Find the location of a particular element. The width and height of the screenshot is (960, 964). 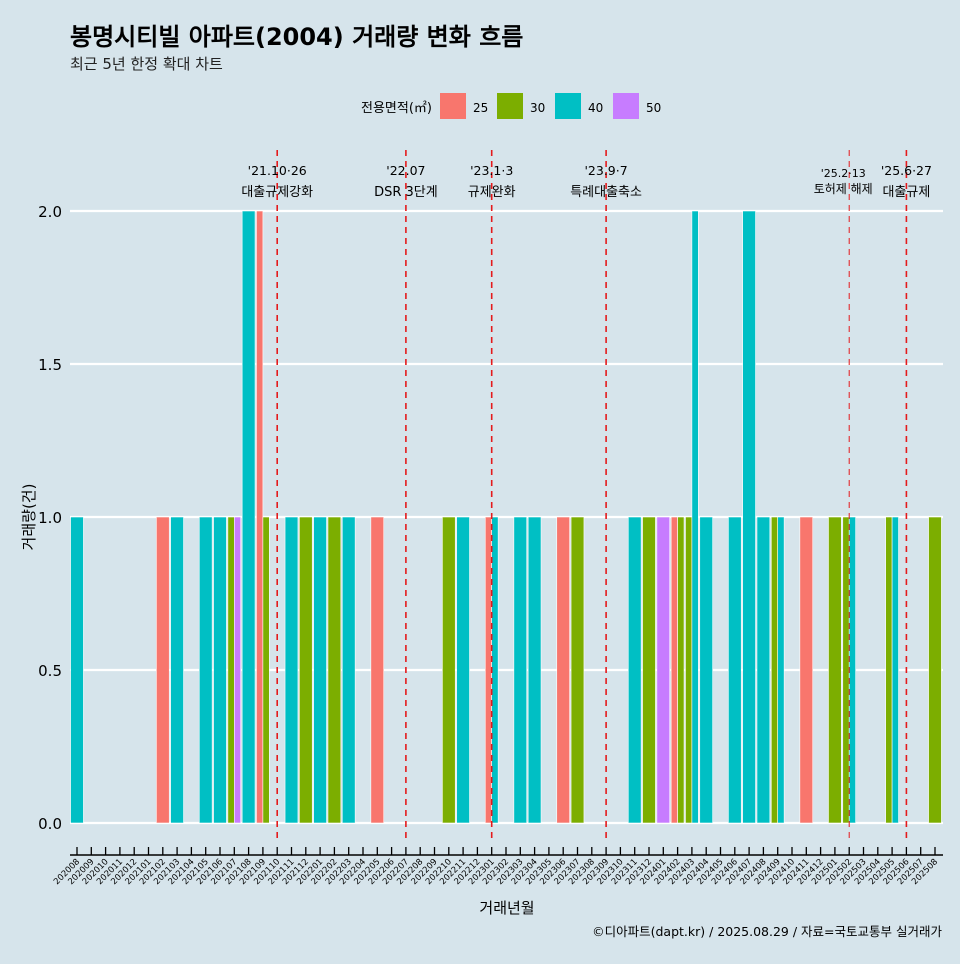

legend: 전용면적(㎡) 25 30 40 50 is located at coordinates (511, 106).